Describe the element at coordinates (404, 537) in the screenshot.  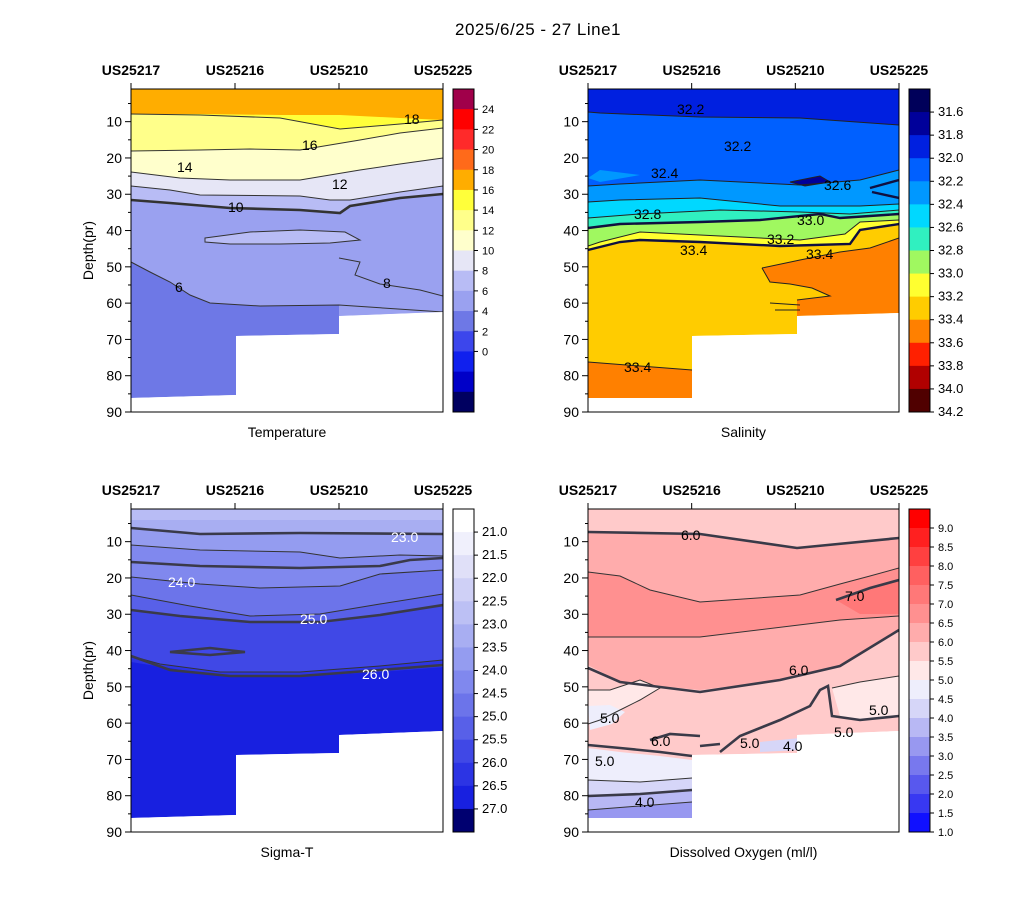
I see `sigma-t-contour-label: 23.0` at that location.